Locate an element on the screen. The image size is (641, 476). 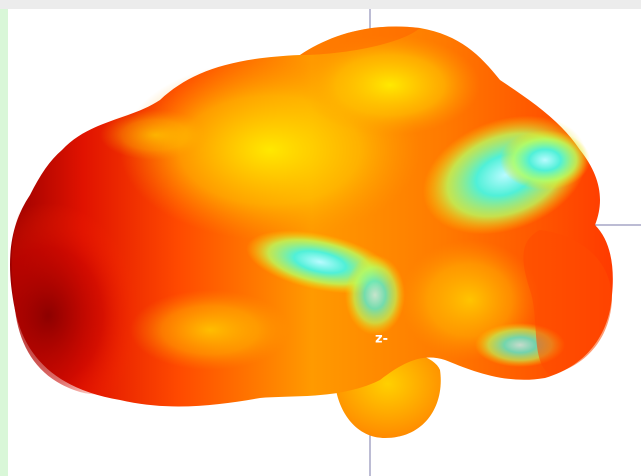
axis-label-z: -z is located at coordinates (381, 338).